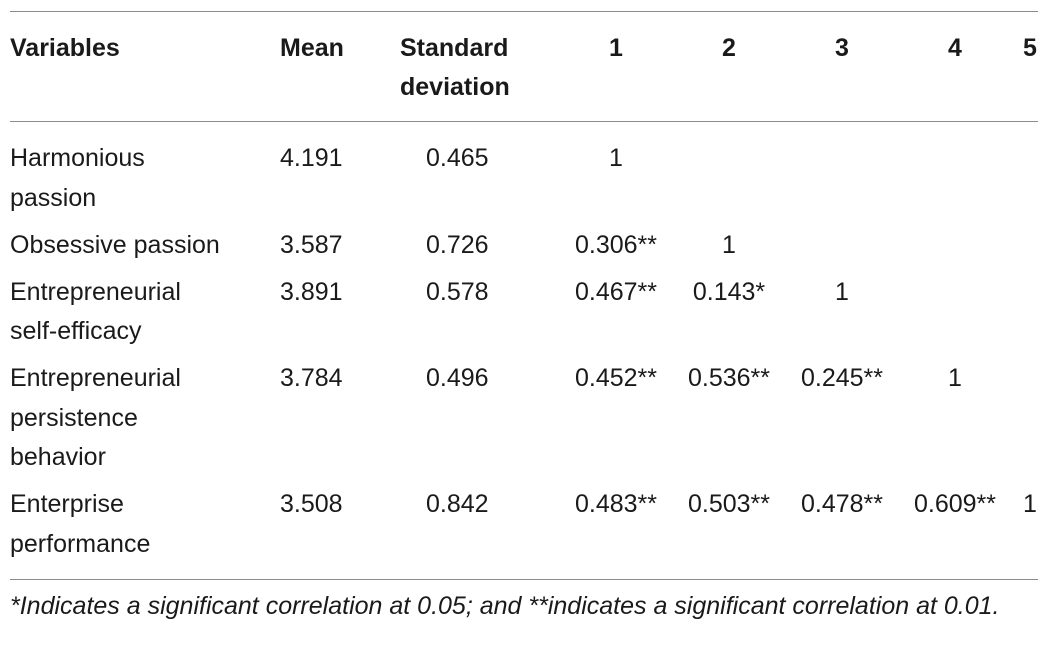 This screenshot has width=1050, height=665. What do you see at coordinates (58, 457) in the screenshot?
I see `row4-label-line3: behavior` at bounding box center [58, 457].